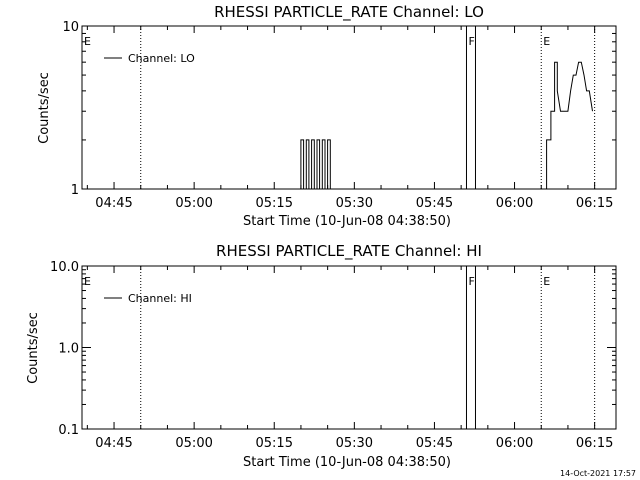  Describe the element at coordinates (75, 190) in the screenshot. I see `y-tick-label: 1` at that location.